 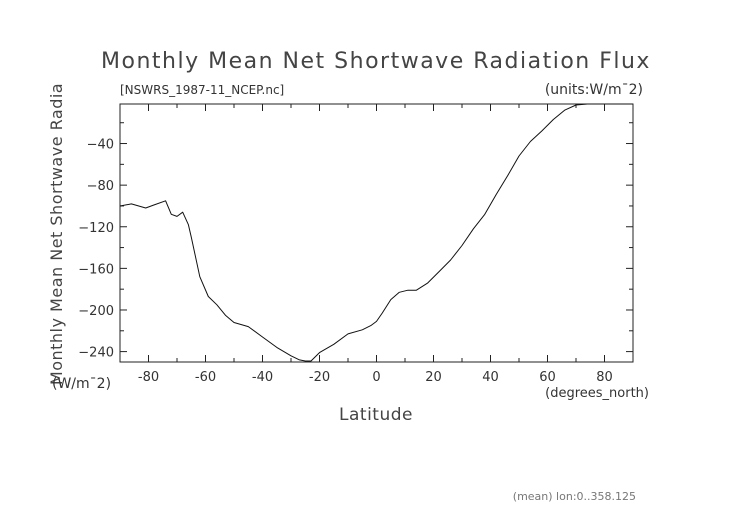 I want to click on x-tick-label: -20, so click(x=319, y=377).